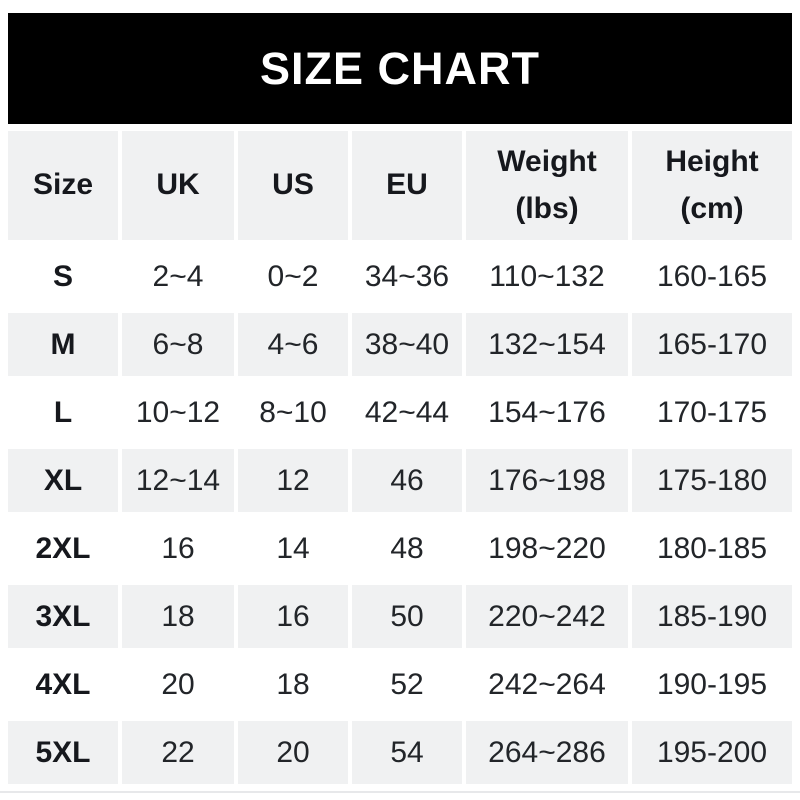  What do you see at coordinates (547, 684) in the screenshot?
I see `size-table-cell: 242~264` at bounding box center [547, 684].